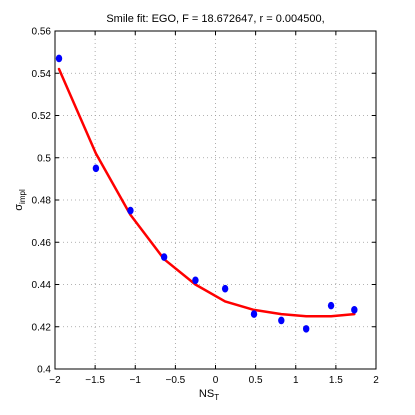 The width and height of the screenshot is (415, 415). What do you see at coordinates (44, 158) in the screenshot?
I see `y-tick-label: 0.5` at bounding box center [44, 158].